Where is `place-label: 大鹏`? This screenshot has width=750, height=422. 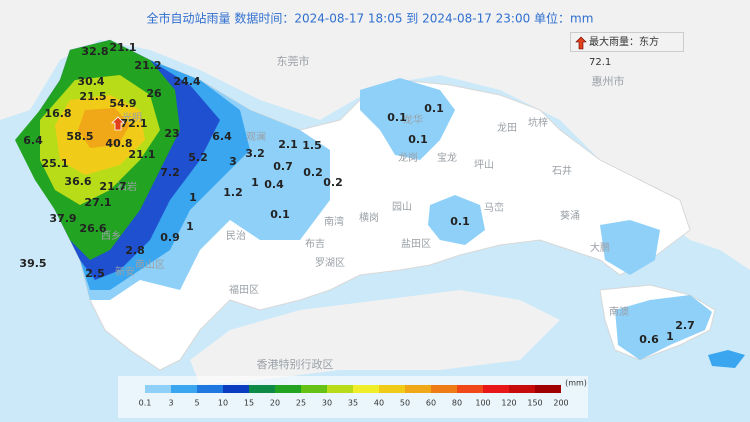
place-label: 大鹏 is located at coordinates (600, 247).